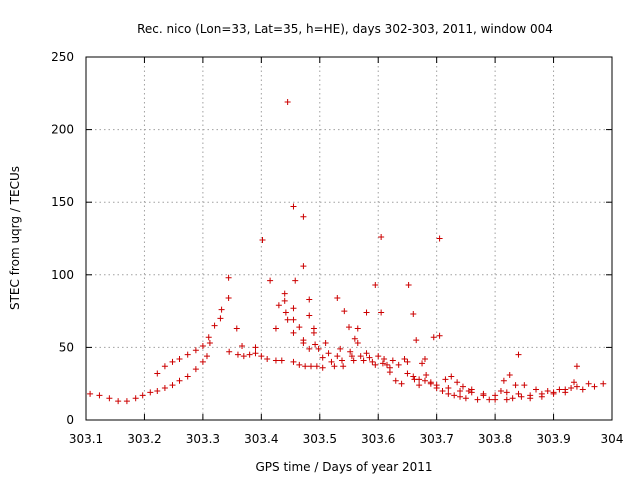 The image size is (640, 480). I want to click on y-tick-label: 200, so click(62, 130).